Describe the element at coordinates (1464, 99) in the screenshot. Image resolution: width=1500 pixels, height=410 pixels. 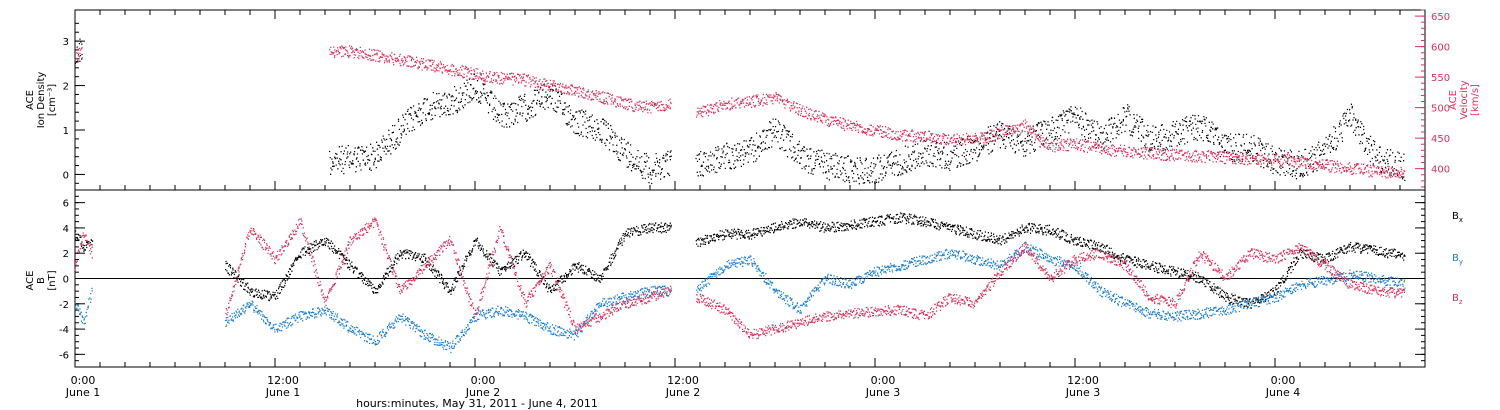
I see `velocity-axis-label: ACEVelocity[km/s]` at that location.